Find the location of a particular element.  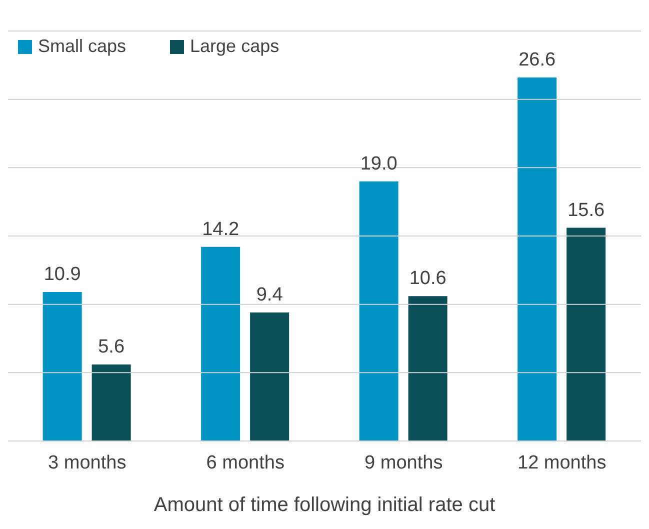

legend-label: Large caps is located at coordinates (235, 46).